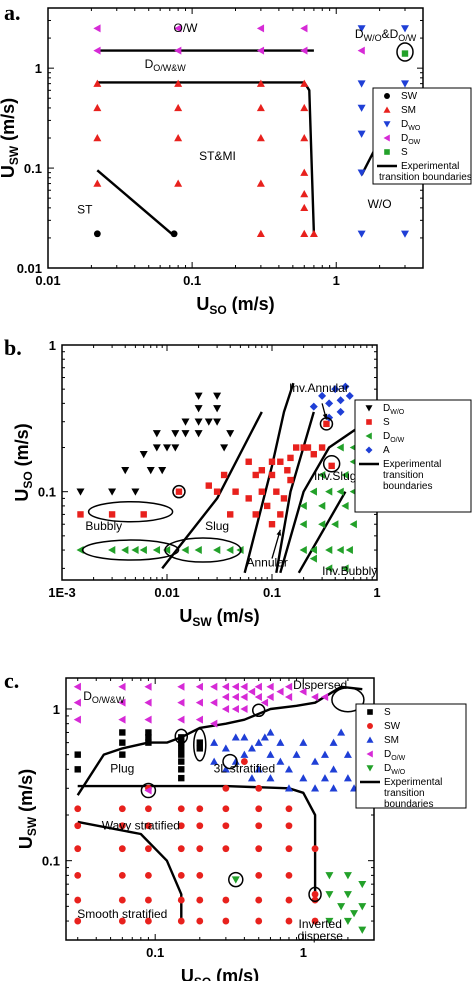 The image size is (474, 981). I want to click on legend-box, so click(413, 456).